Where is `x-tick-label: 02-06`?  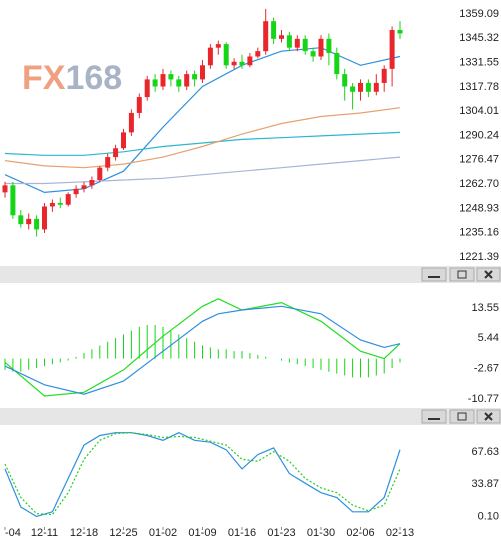 x-tick-label: 02-06 is located at coordinates (360, 532).